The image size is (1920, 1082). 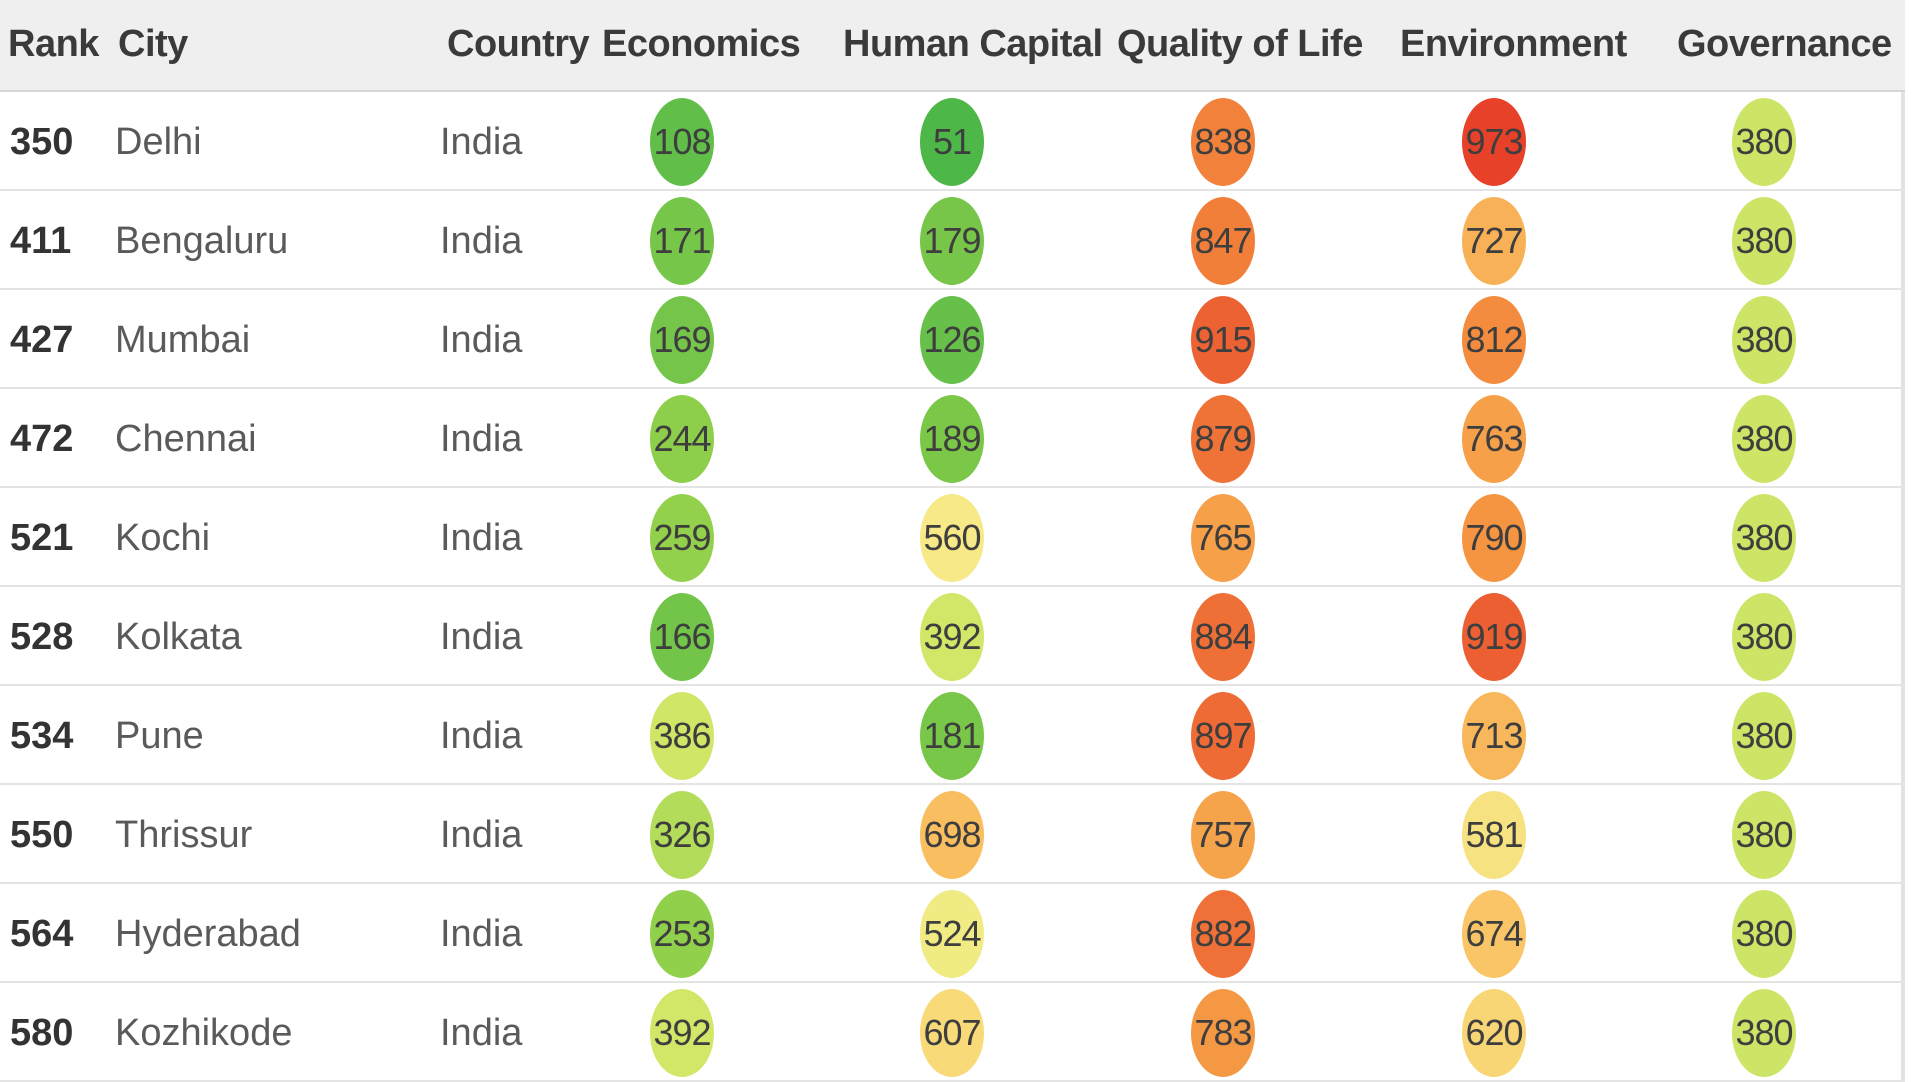 What do you see at coordinates (1223, 1033) in the screenshot?
I see `quality-of-life-score-dot: 783` at bounding box center [1223, 1033].